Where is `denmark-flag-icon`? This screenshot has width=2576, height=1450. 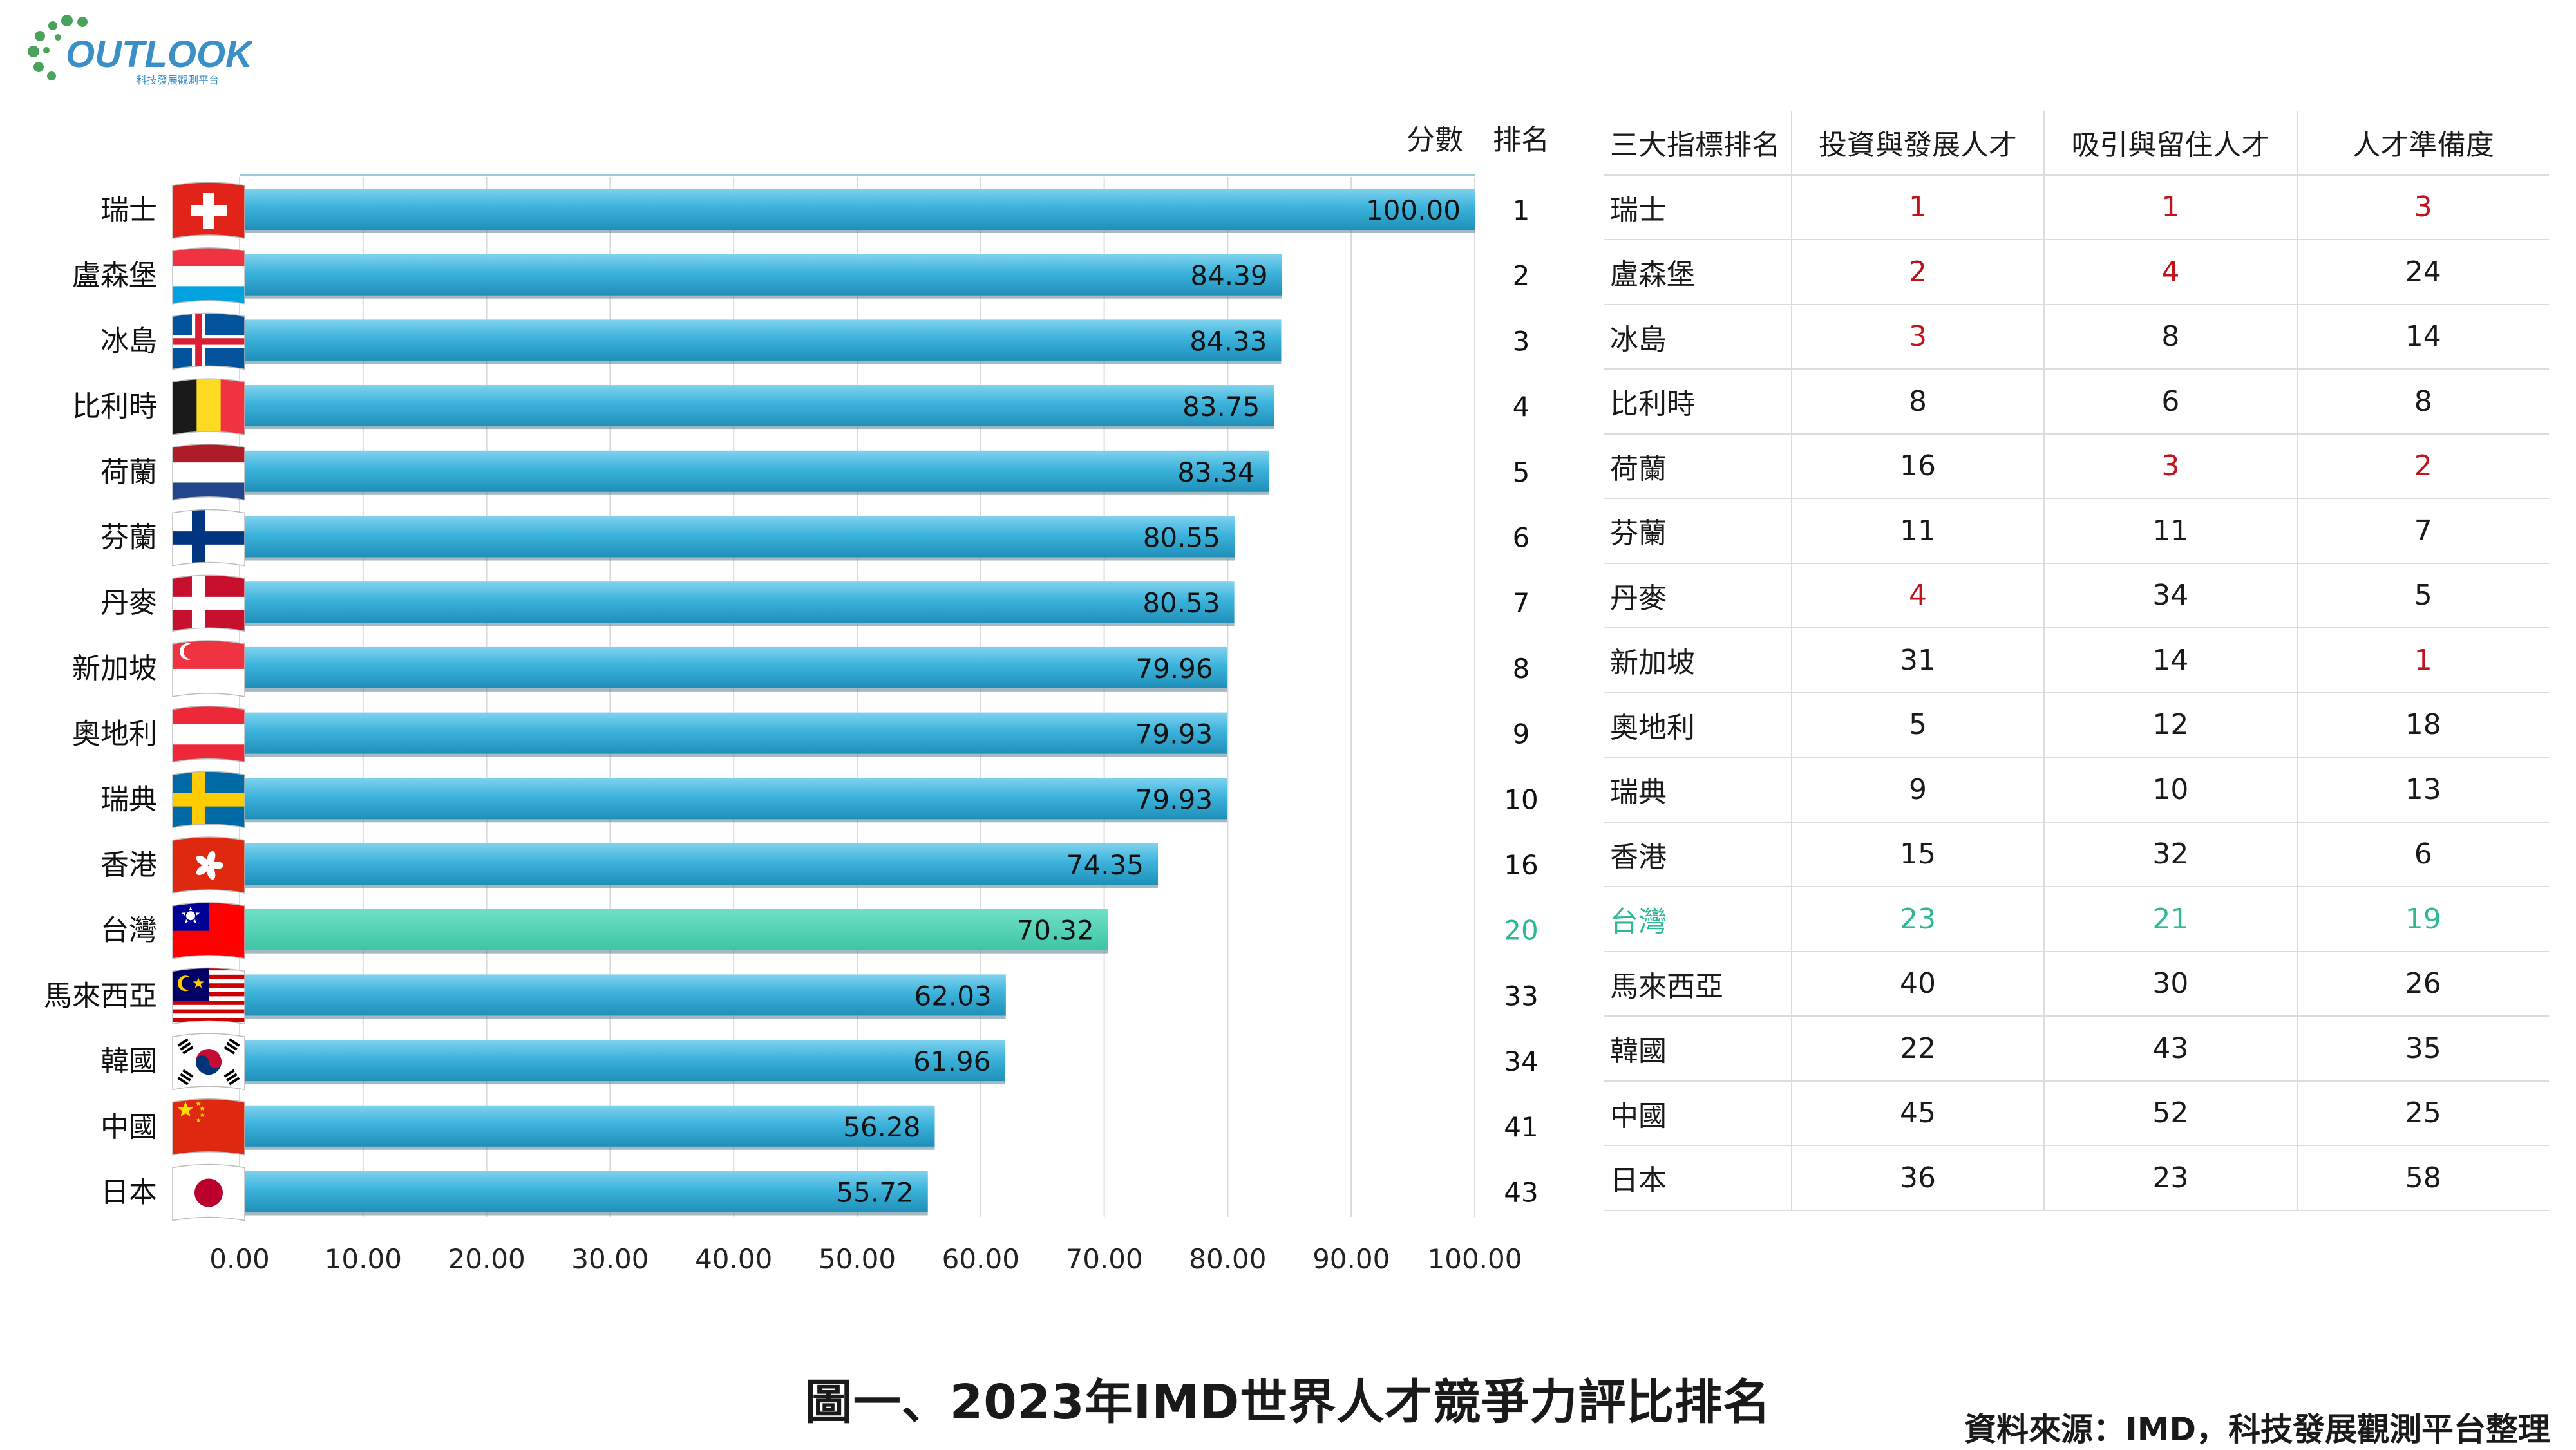
denmark-flag-icon is located at coordinates (208, 603).